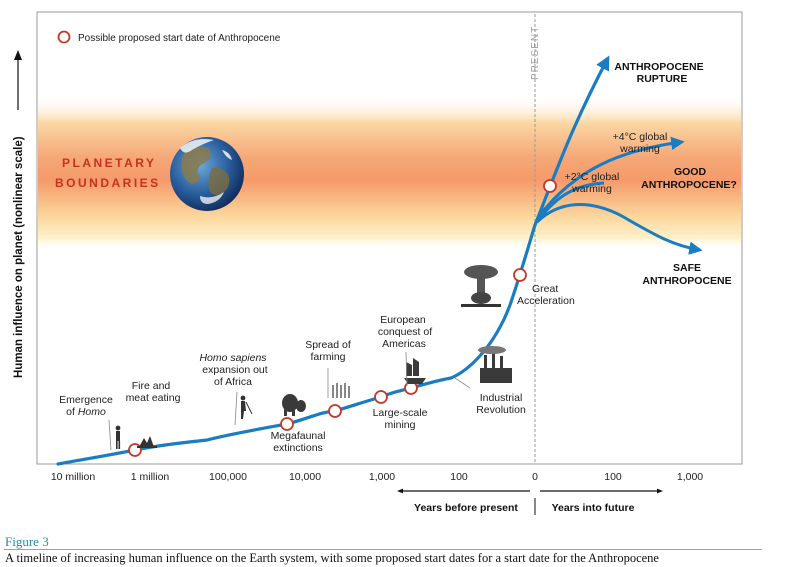  What do you see at coordinates (109, 163) in the screenshot?
I see `planetary-boundaries-line1: PLANETARY` at bounding box center [109, 163].